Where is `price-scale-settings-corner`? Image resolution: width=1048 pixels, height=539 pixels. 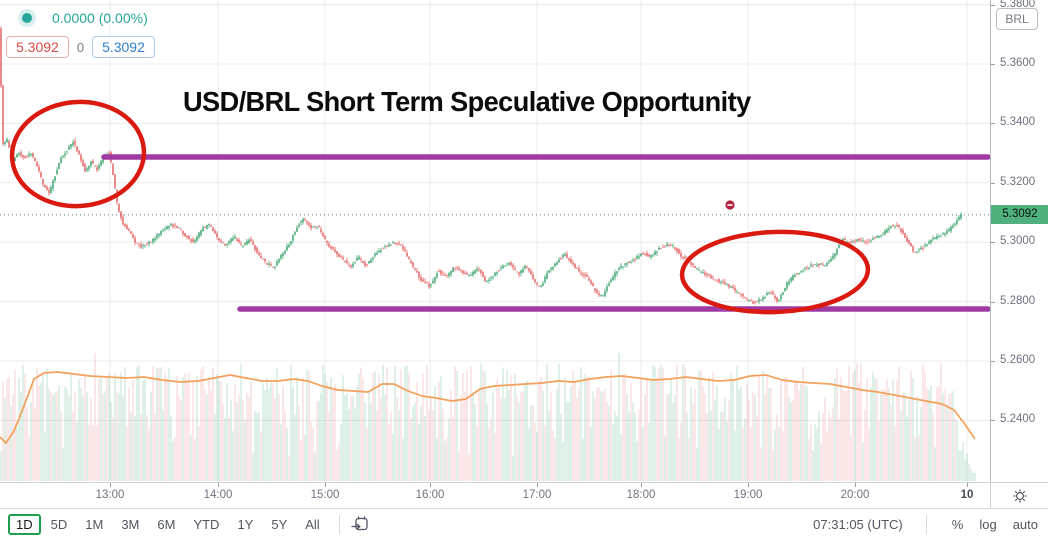 price-scale-settings-corner is located at coordinates (1019, 495).